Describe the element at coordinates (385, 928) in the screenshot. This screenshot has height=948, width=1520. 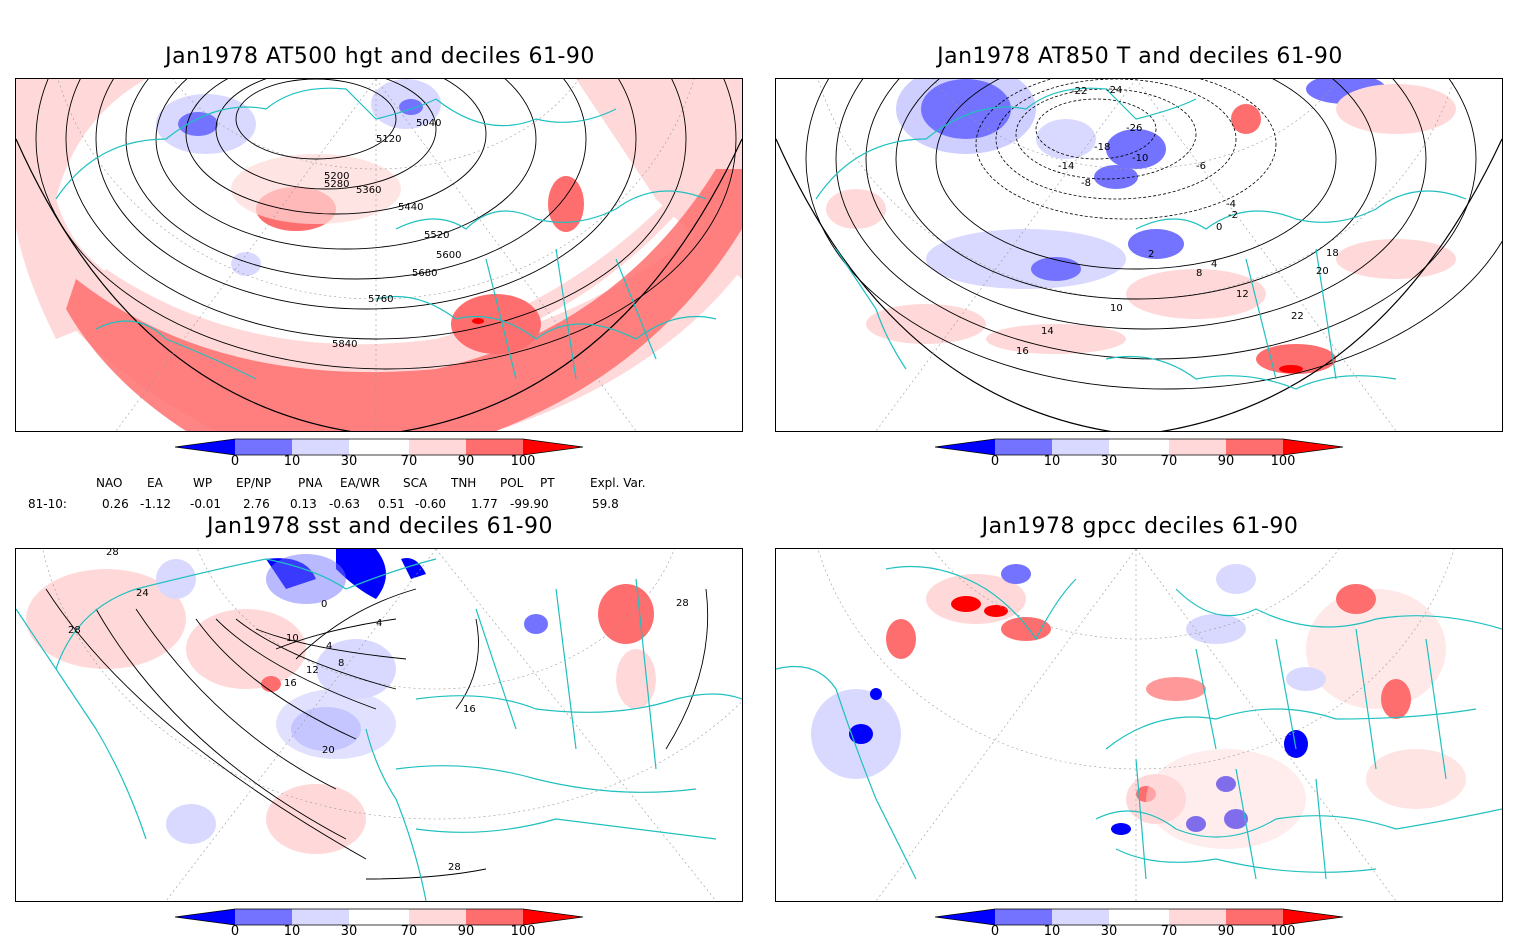
I see `colorbar-3: 0 10 30 70 90 100` at that location.